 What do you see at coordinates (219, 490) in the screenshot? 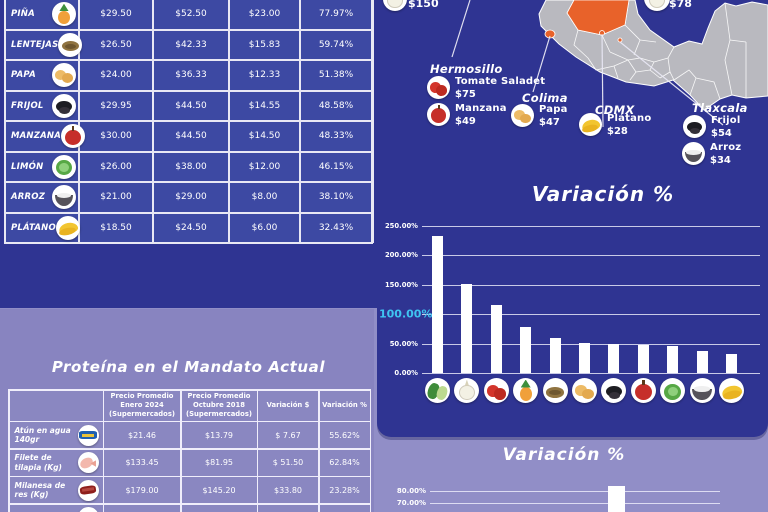
I see `protein-value: $145.20` at bounding box center [219, 490].